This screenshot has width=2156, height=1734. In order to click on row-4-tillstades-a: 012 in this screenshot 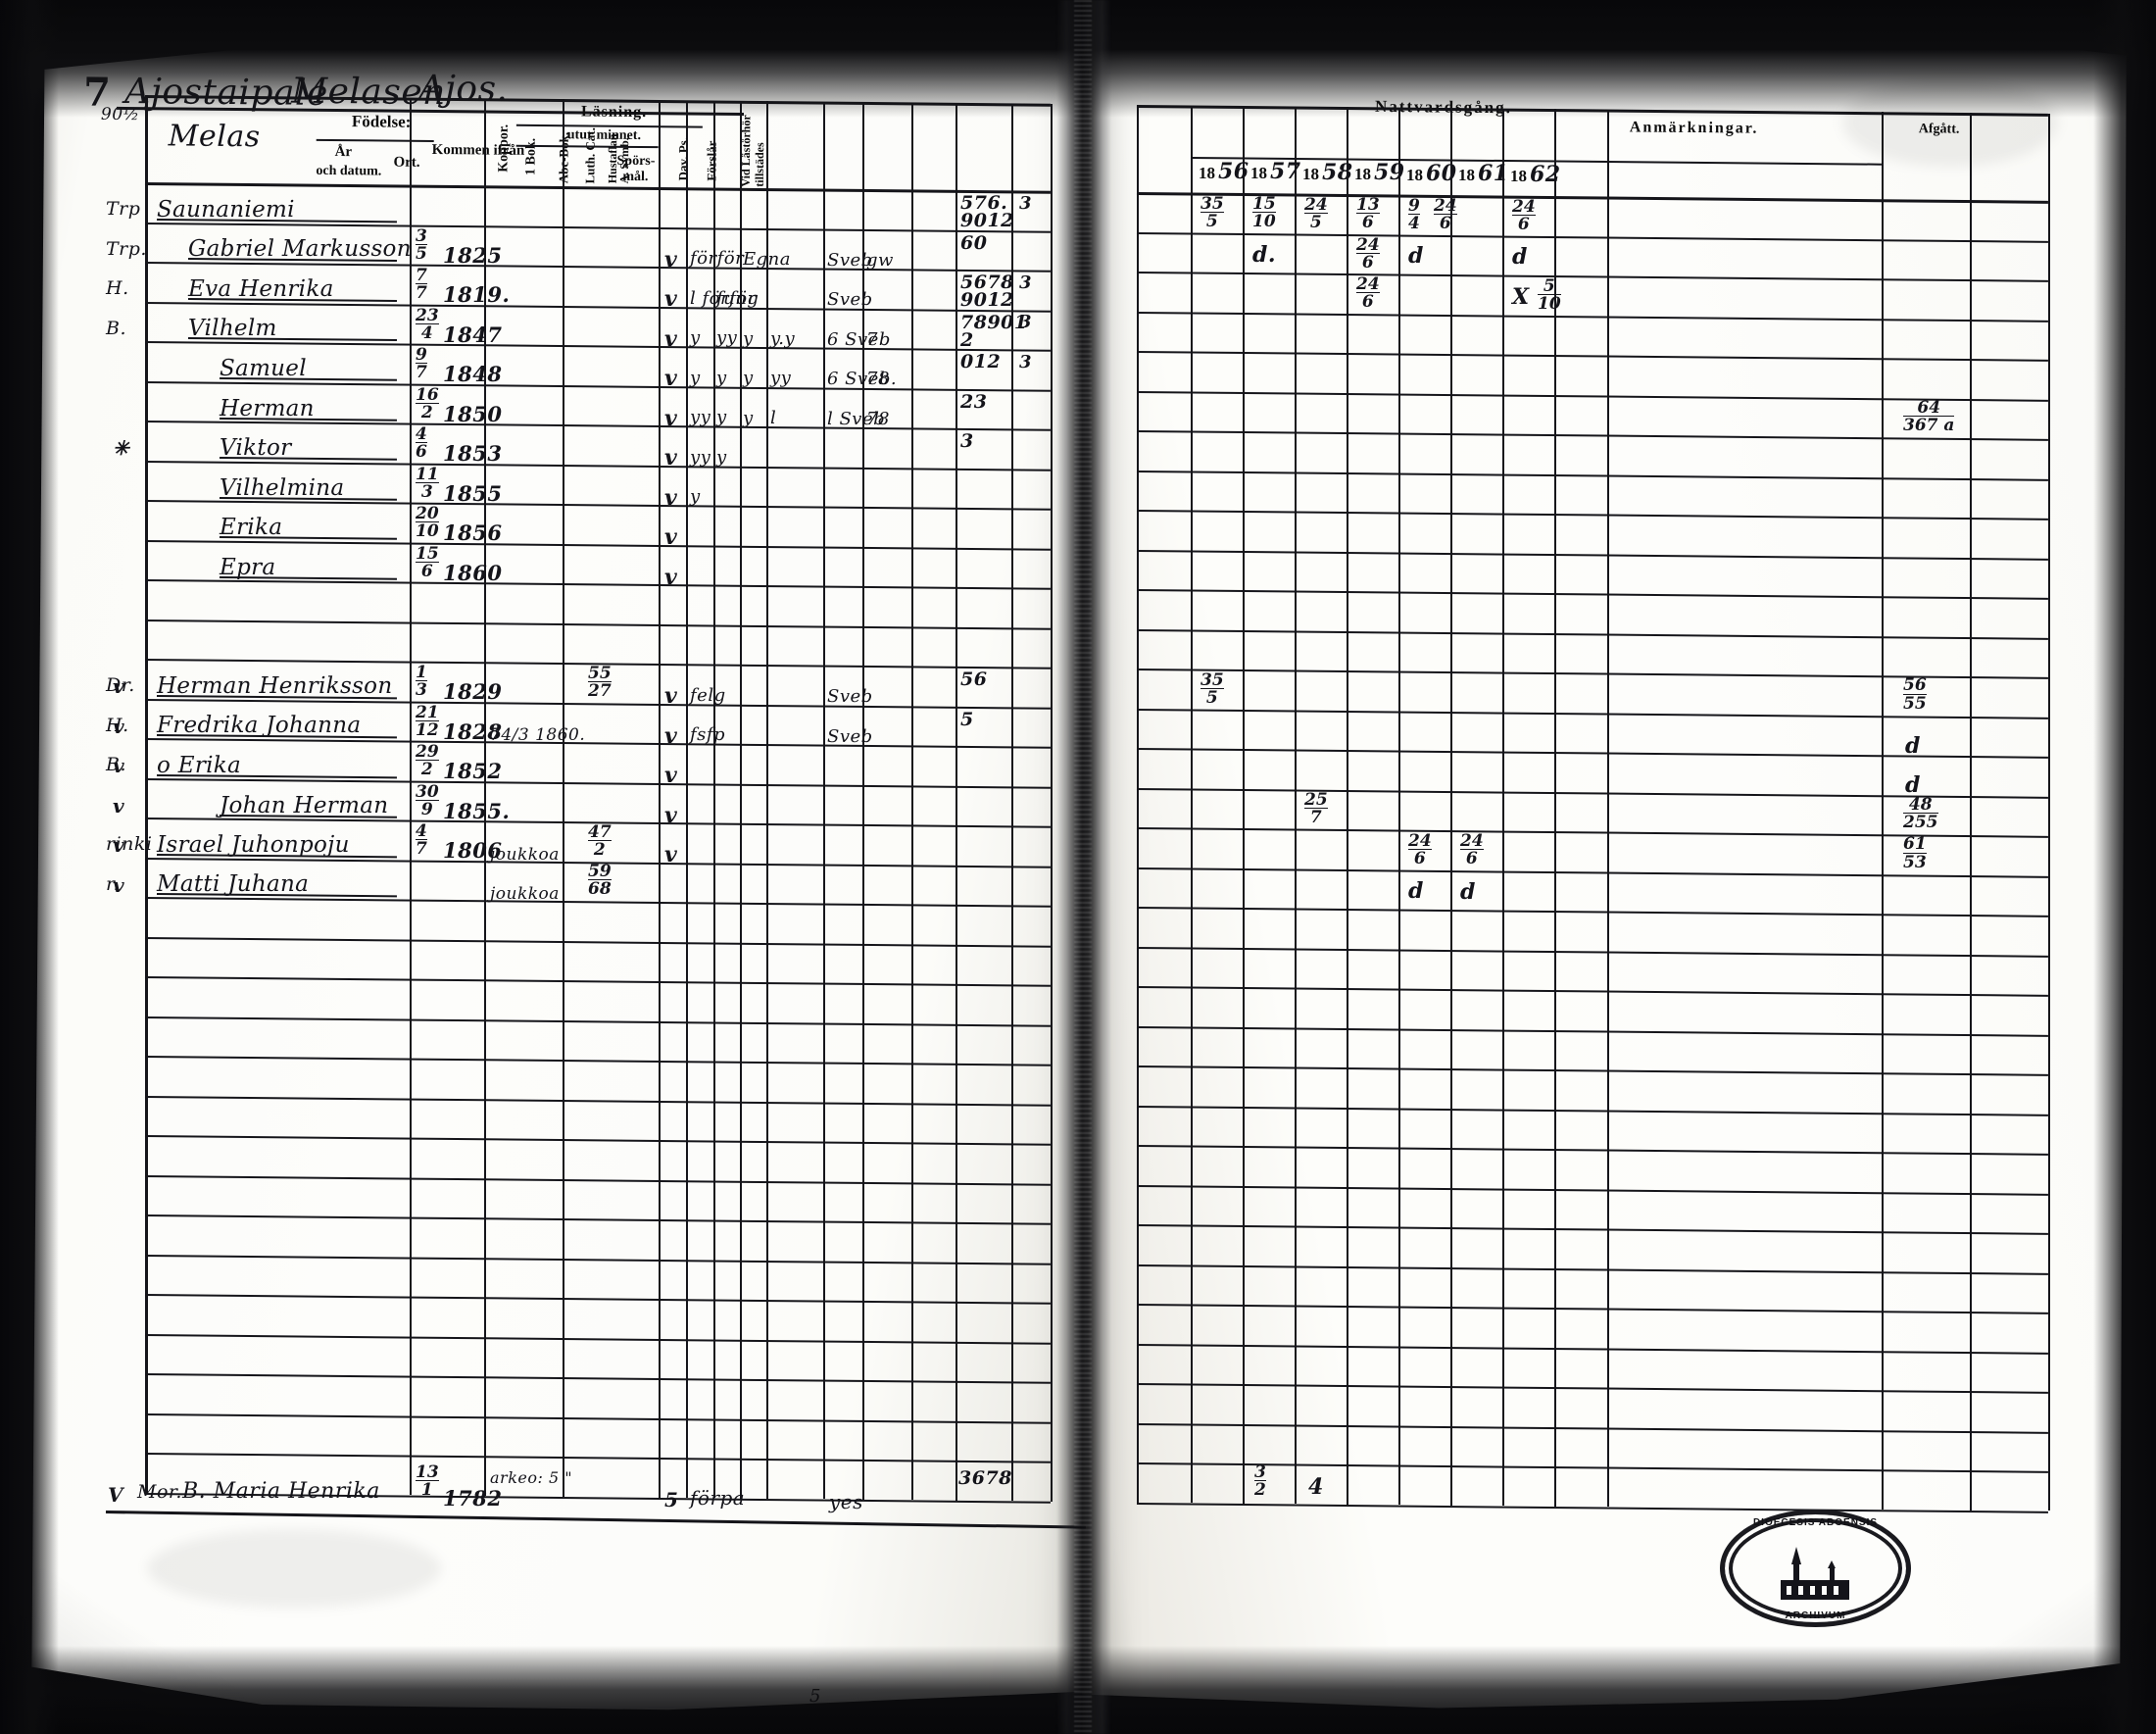, I will do `click(981, 362)`.